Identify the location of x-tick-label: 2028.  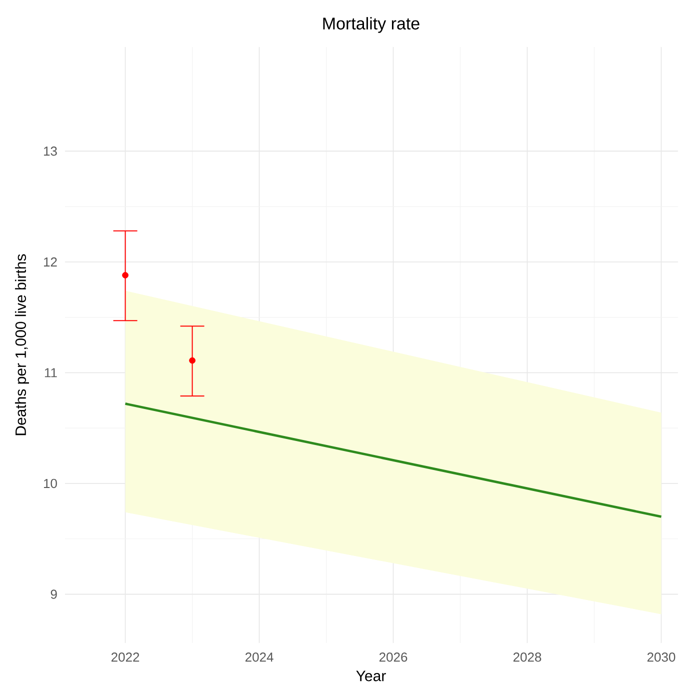
(527, 657).